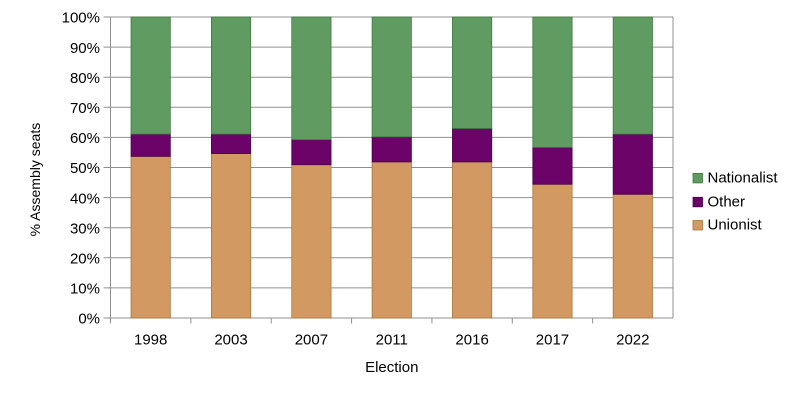  Describe the element at coordinates (391, 367) in the screenshot. I see `svg-text: Election` at that location.